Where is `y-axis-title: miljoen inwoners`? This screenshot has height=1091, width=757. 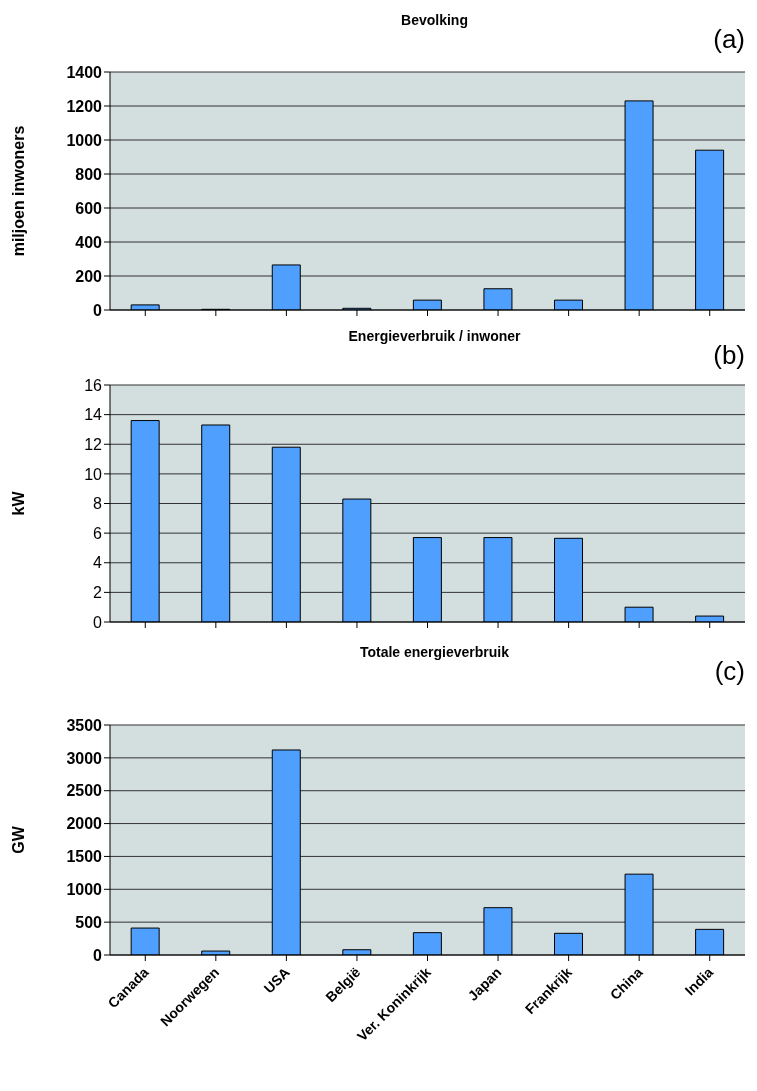 y-axis-title: miljoen inwoners is located at coordinates (18, 191).